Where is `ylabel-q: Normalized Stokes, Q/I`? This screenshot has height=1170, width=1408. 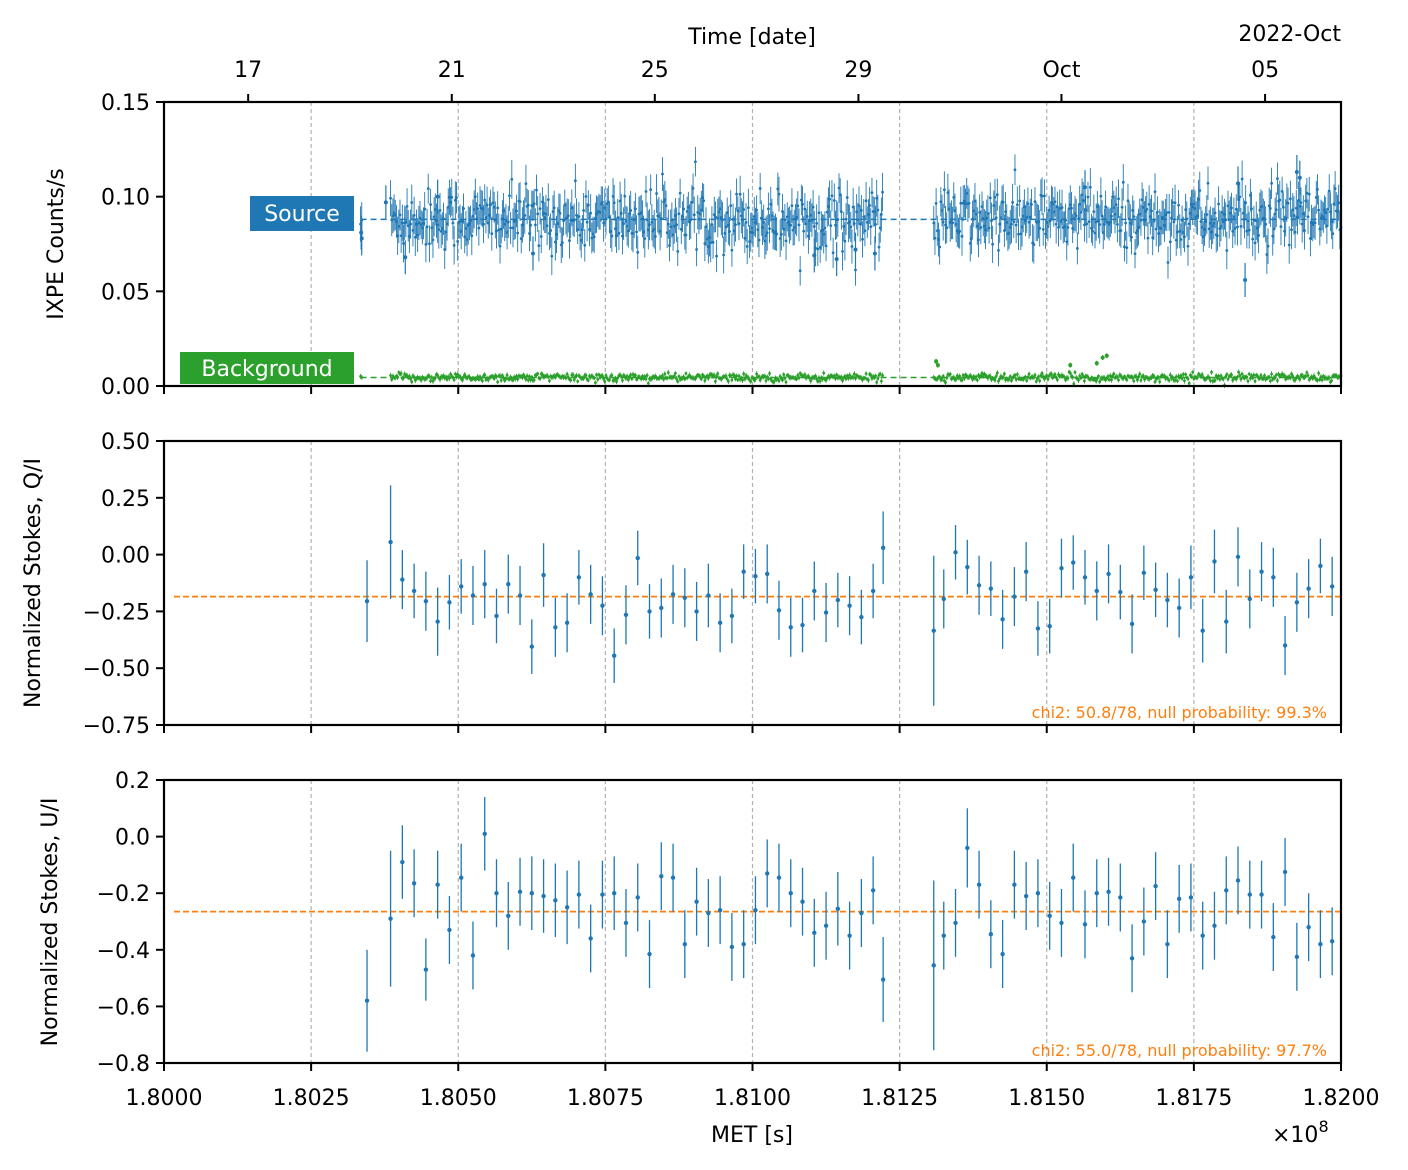
ylabel-q: Normalized Stokes, Q/I is located at coordinates (33, 583).